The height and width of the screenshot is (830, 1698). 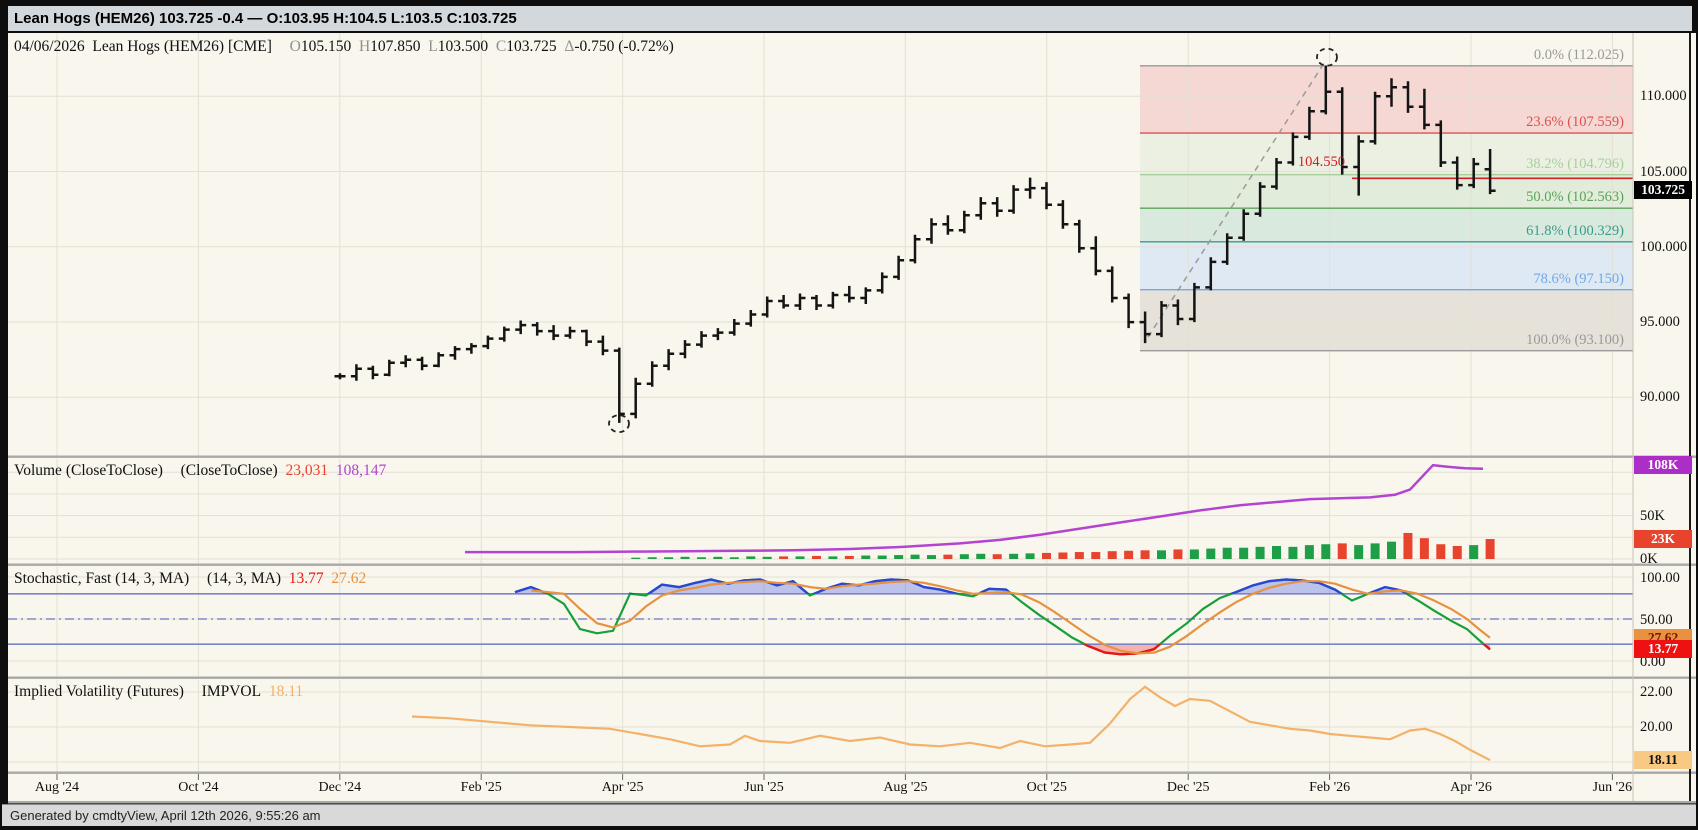 I want to click on x-axis-label: Jun '25, so click(x=764, y=787).